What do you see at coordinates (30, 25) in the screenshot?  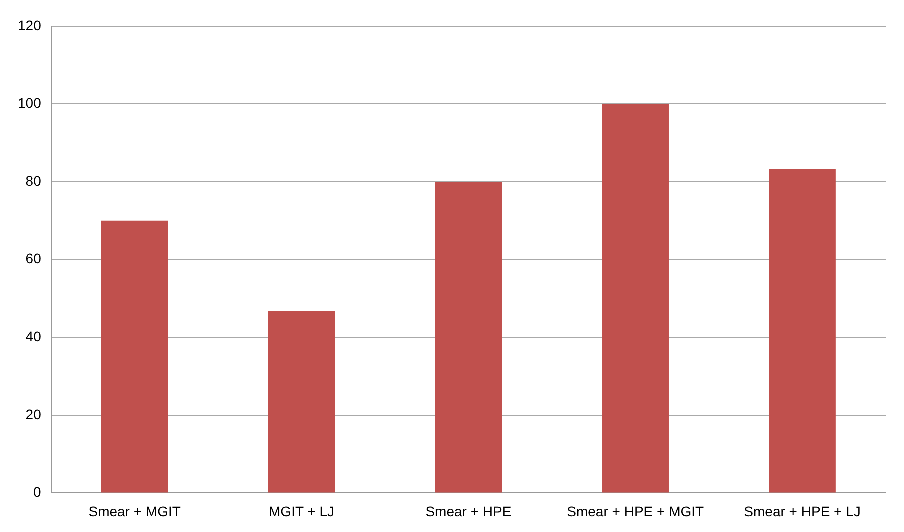 I see `y-tick-label: 120` at bounding box center [30, 25].